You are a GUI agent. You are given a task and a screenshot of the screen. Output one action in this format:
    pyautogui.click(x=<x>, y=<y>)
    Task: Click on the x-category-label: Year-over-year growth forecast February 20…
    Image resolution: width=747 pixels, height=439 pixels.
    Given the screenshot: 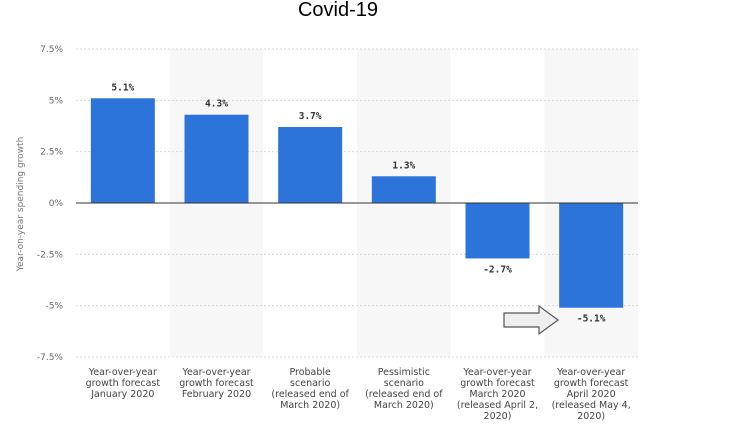 What is the action you would take?
    pyautogui.click(x=216, y=383)
    